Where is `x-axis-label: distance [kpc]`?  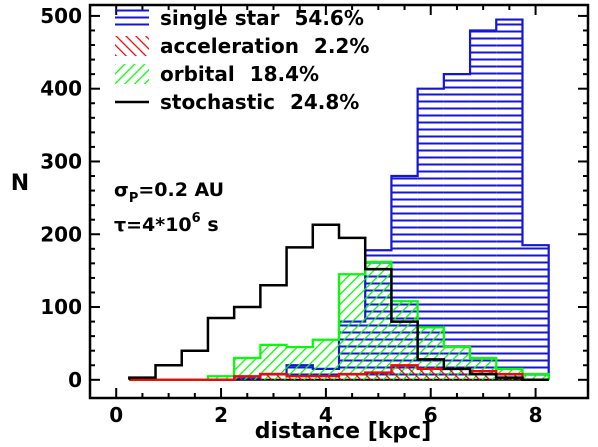
x-axis-label: distance [kpc] is located at coordinates (343, 431).